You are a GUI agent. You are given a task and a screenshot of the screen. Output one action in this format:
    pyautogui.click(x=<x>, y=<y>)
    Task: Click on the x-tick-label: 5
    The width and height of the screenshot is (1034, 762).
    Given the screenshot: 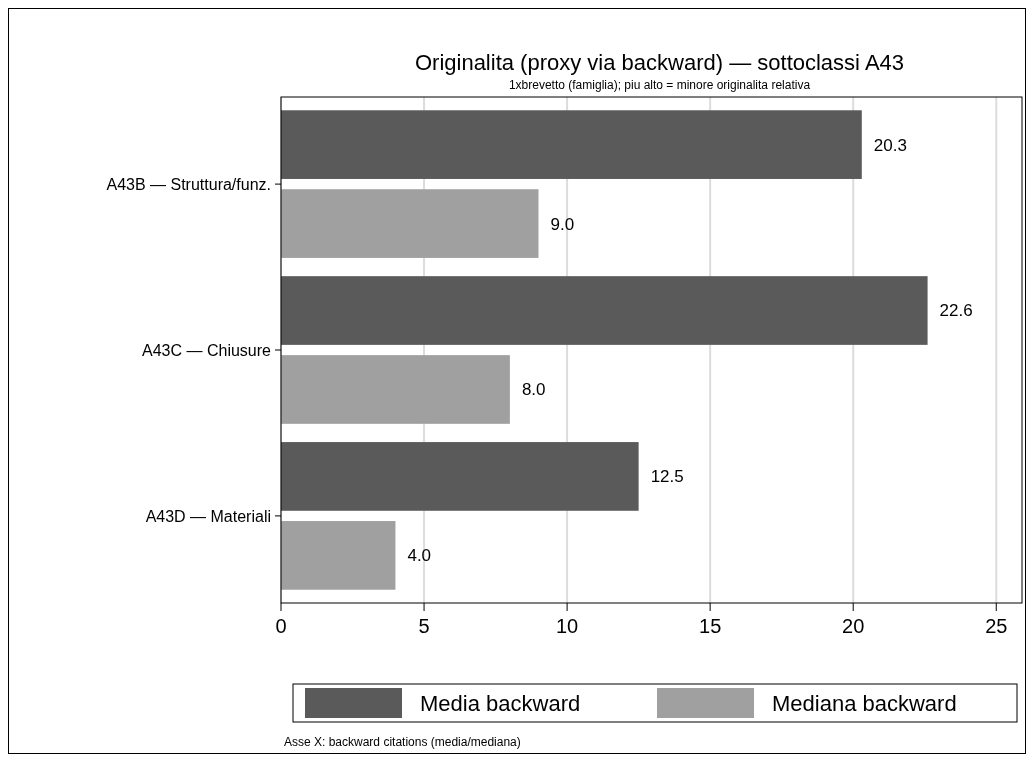 What is the action you would take?
    pyautogui.click(x=424, y=626)
    